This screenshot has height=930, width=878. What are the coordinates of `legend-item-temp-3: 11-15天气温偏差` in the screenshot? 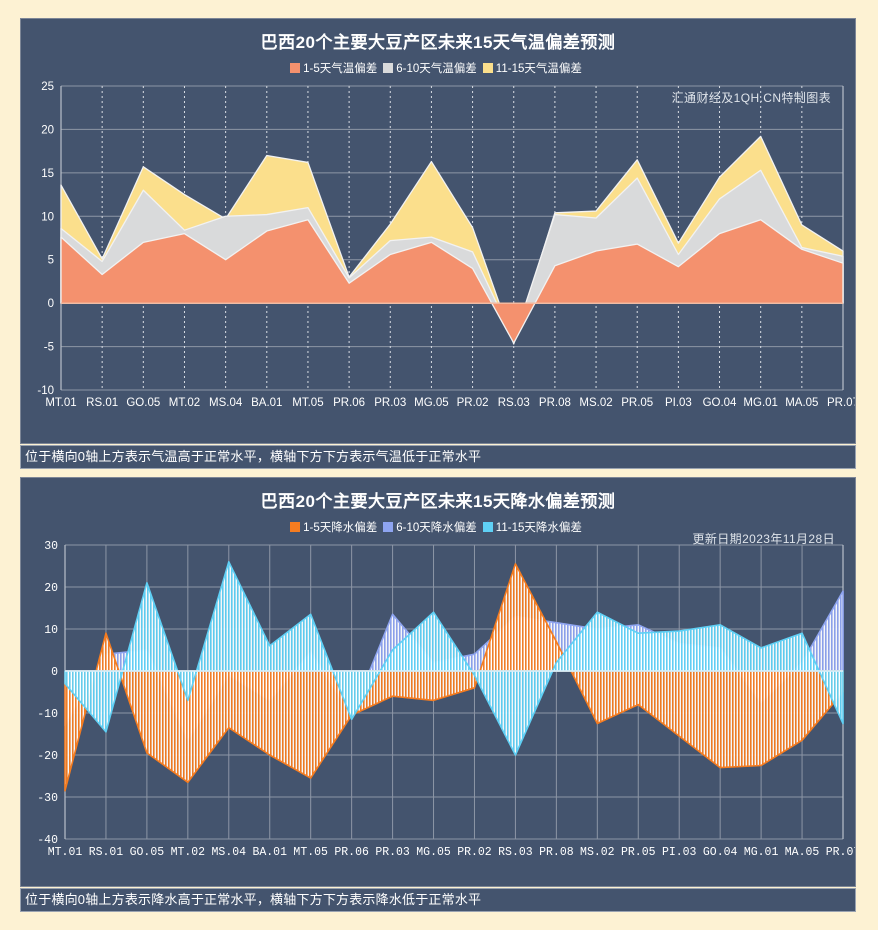 It's located at (532, 68).